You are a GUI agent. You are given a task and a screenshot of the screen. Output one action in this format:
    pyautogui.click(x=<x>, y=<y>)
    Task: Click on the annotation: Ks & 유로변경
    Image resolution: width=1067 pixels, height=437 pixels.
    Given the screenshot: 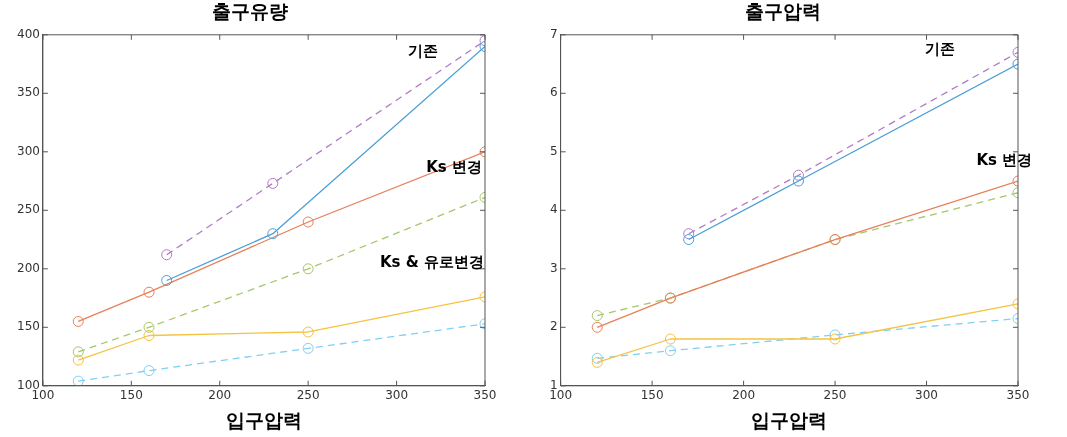 What is the action you would take?
    pyautogui.click(x=431, y=261)
    